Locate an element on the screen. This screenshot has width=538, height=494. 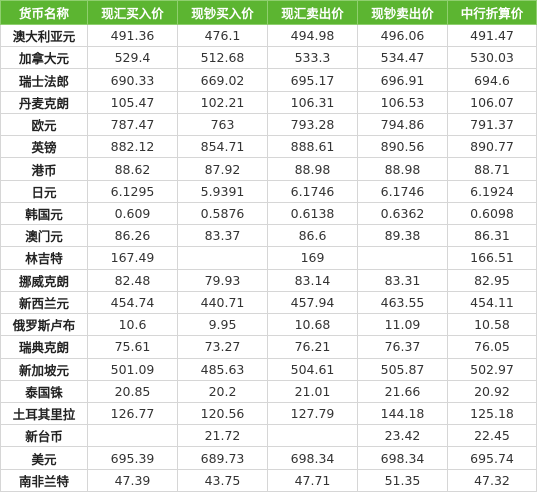
spot-buy-cell: 695.39 is located at coordinates (132, 458).